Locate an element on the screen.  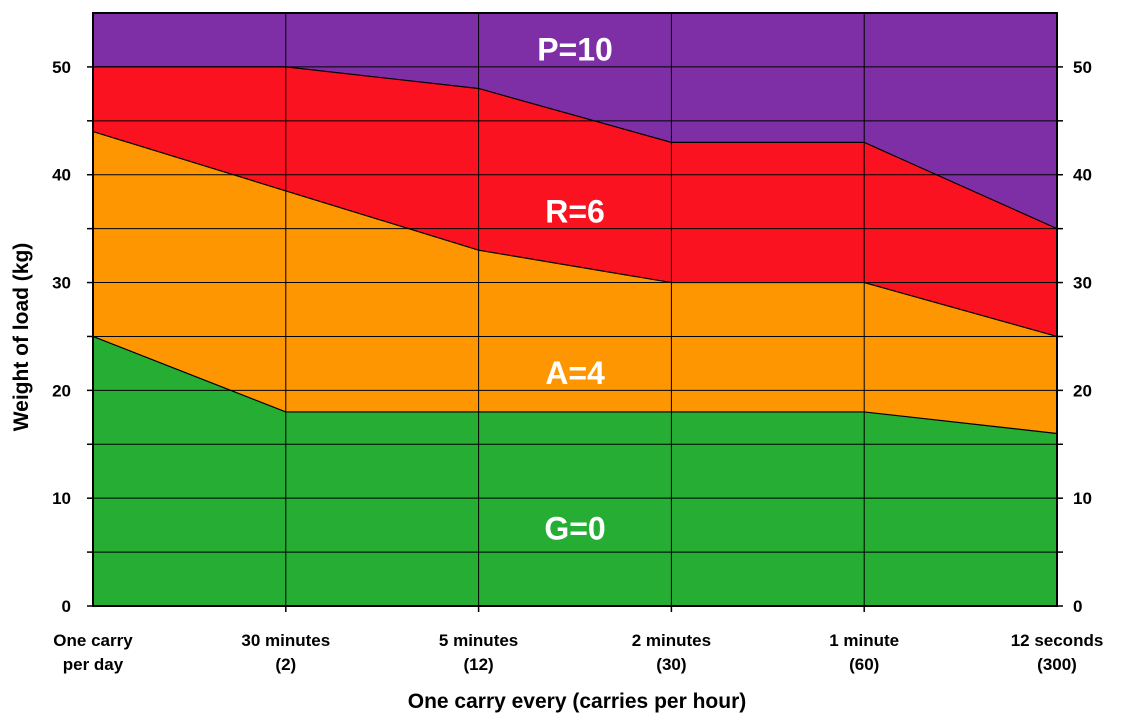
zone-label-layer: G=0 A=4 R=6 P=10 is located at coordinates (575, 289).